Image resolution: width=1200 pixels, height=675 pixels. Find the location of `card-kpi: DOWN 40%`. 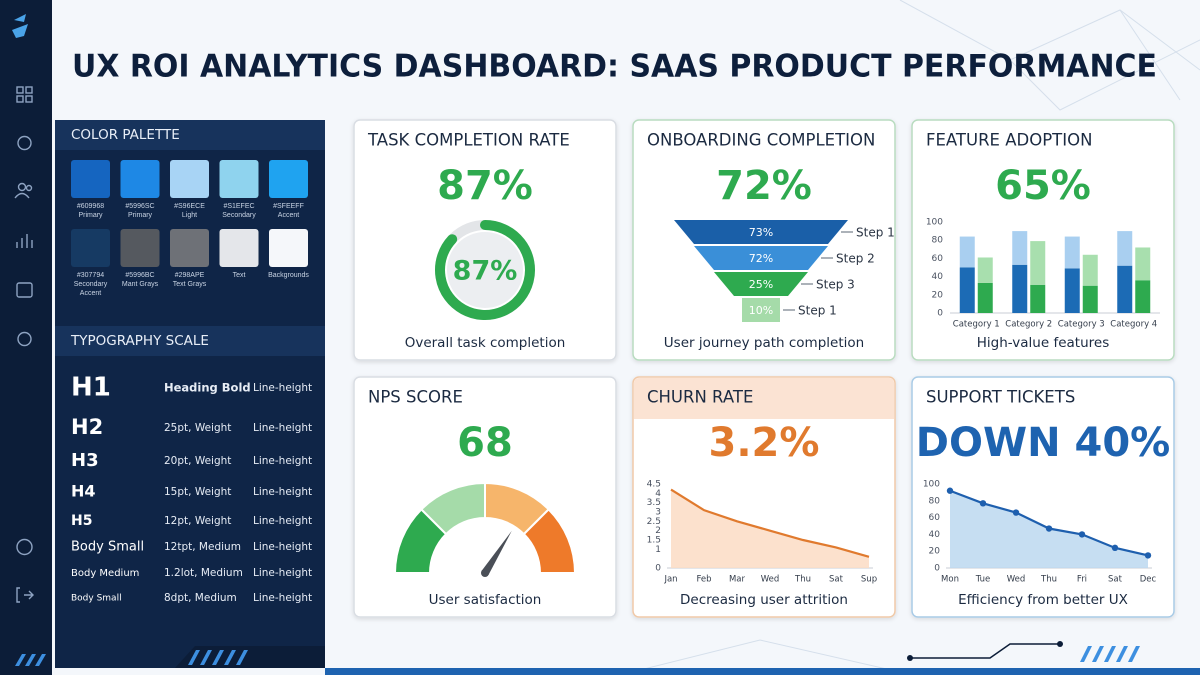

card-kpi: DOWN 40% is located at coordinates (1043, 443).